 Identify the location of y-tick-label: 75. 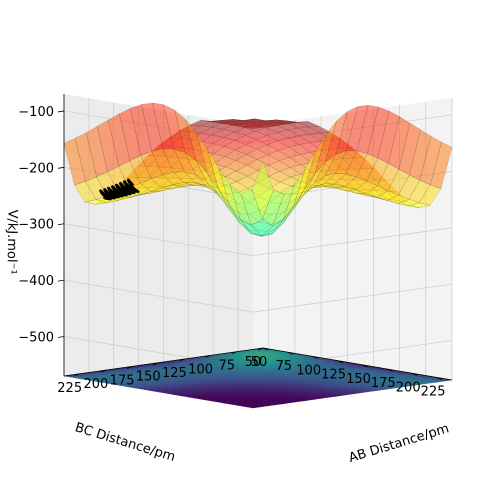
(284, 366).